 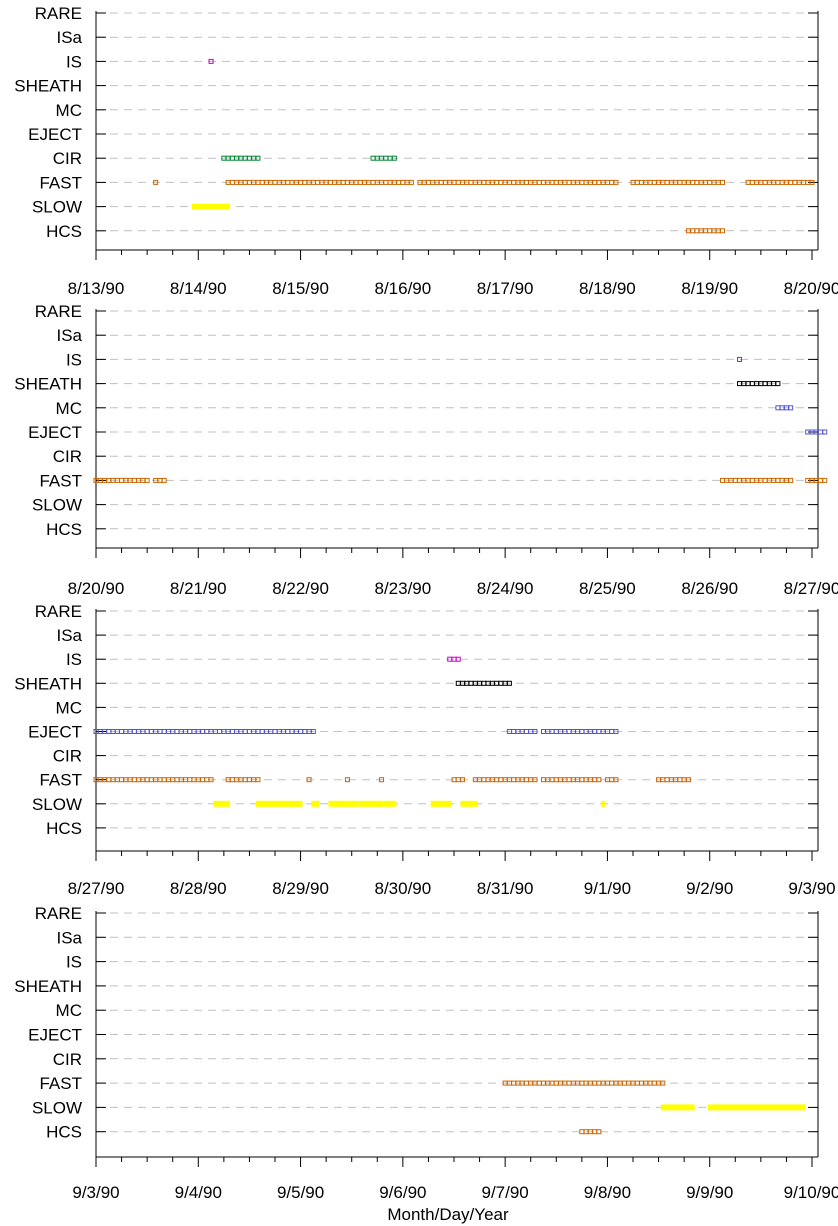 I want to click on category-label: CIR, so click(x=67, y=456).